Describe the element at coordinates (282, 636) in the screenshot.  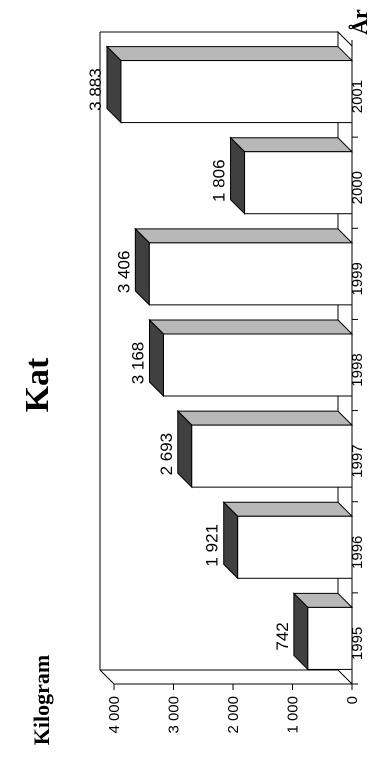
I see `value-label: 742` at that location.